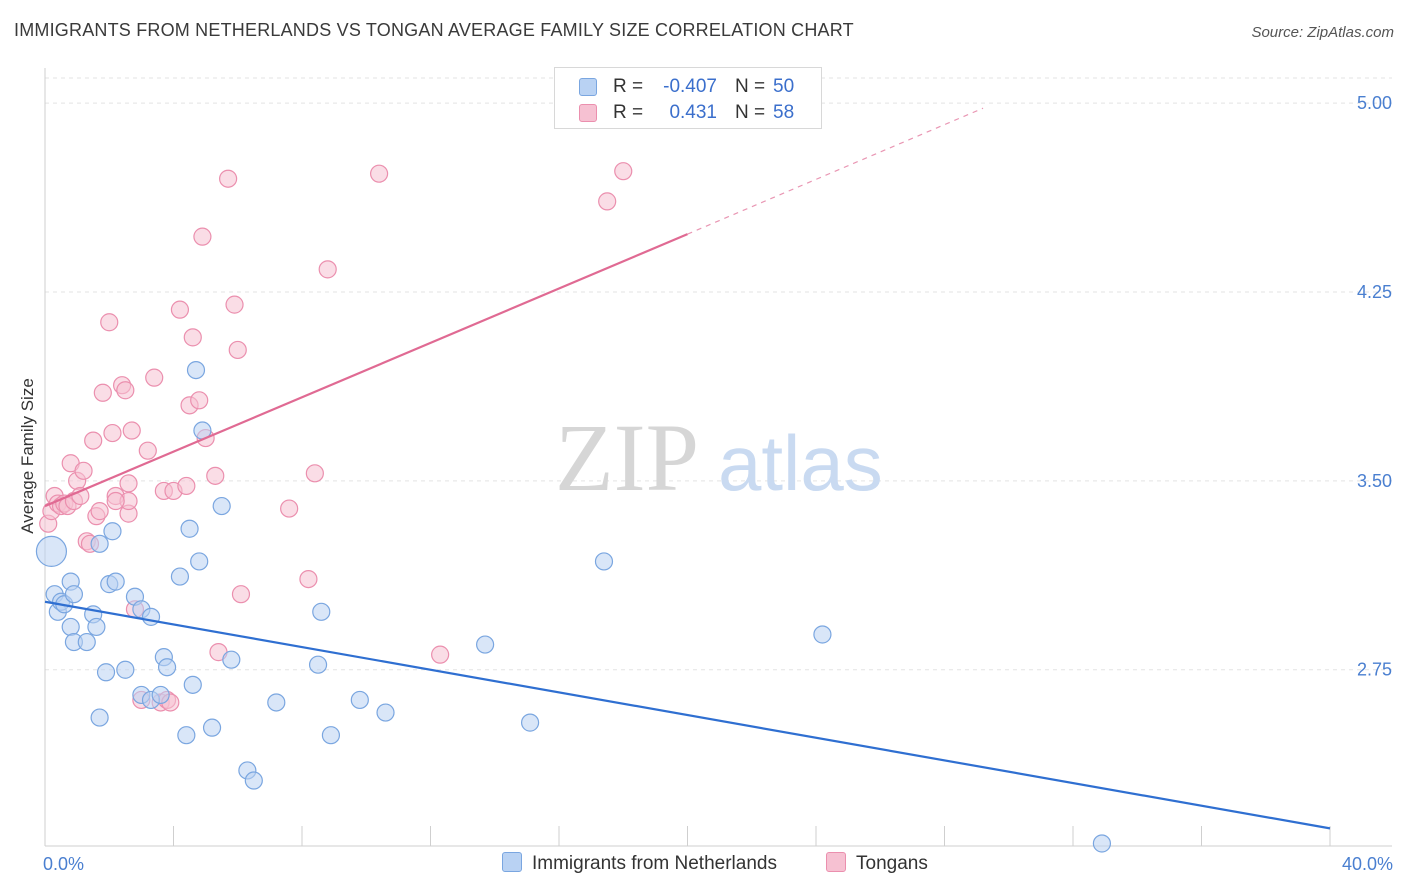 The width and height of the screenshot is (1406, 892). I want to click on correlation-legend: R = -0.407 N = 50 R = 0.431 N = 58, so click(688, 98).